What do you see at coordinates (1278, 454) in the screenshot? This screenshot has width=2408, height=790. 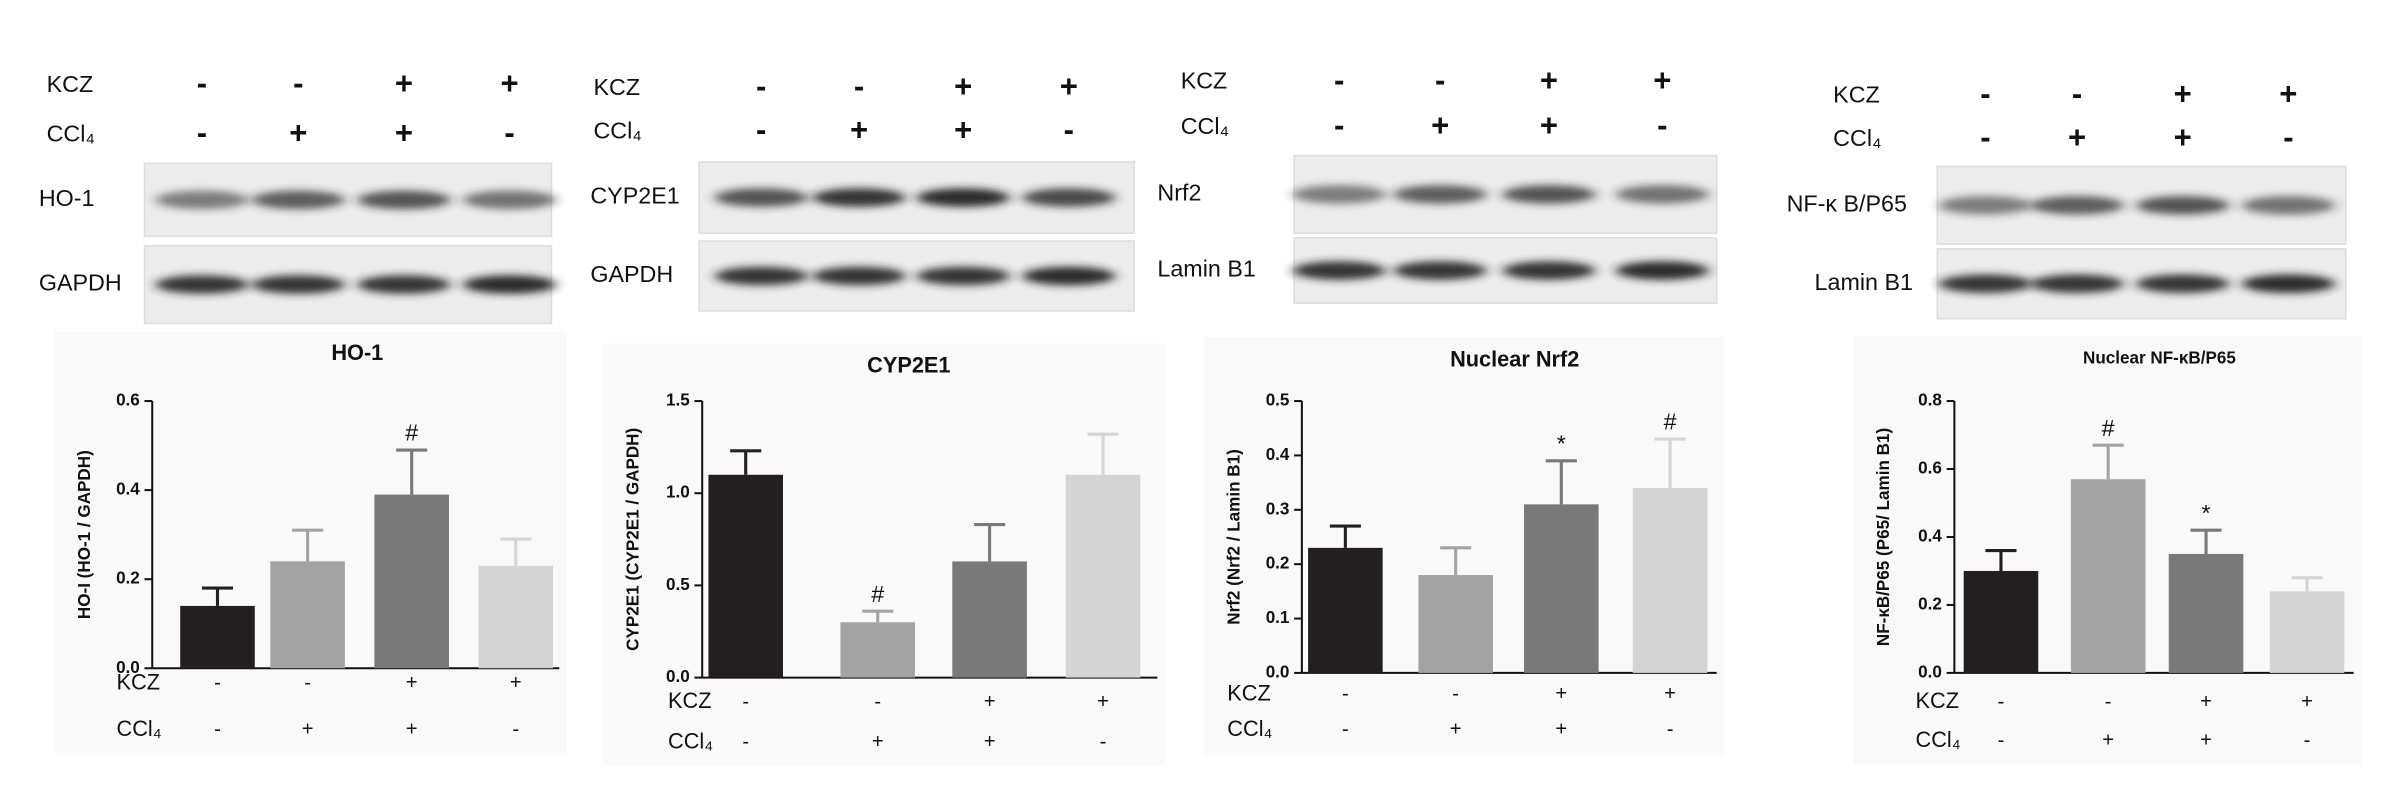 I see `y-tick-label: 0.4` at bounding box center [1278, 454].